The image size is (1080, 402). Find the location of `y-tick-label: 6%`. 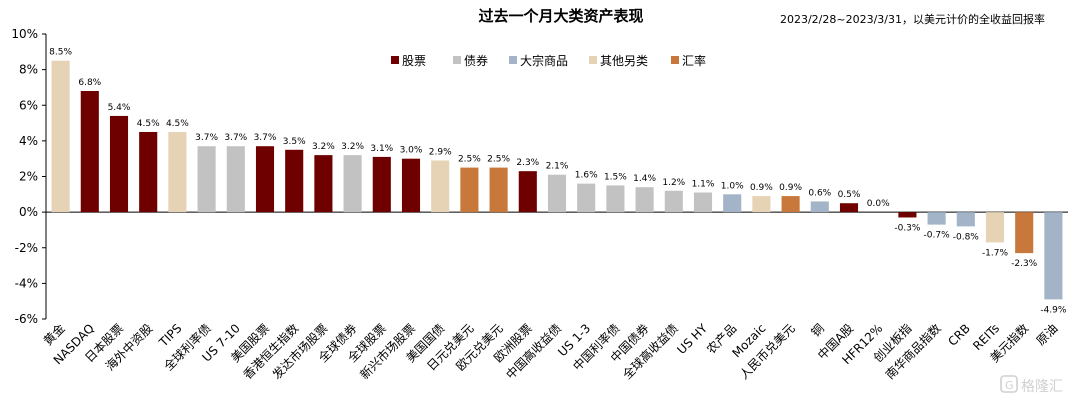

y-tick-label: 6% is located at coordinates (28, 105).